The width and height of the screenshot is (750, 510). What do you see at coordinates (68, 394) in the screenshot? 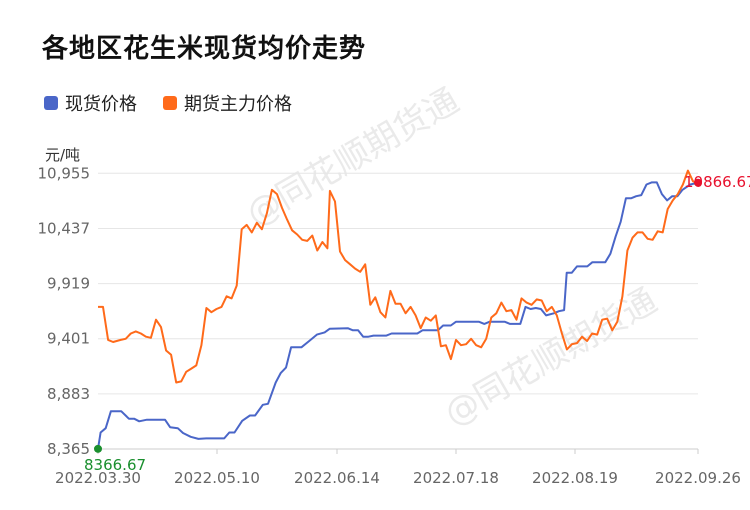
I see `y-tick-label: 8,883` at bounding box center [68, 394].